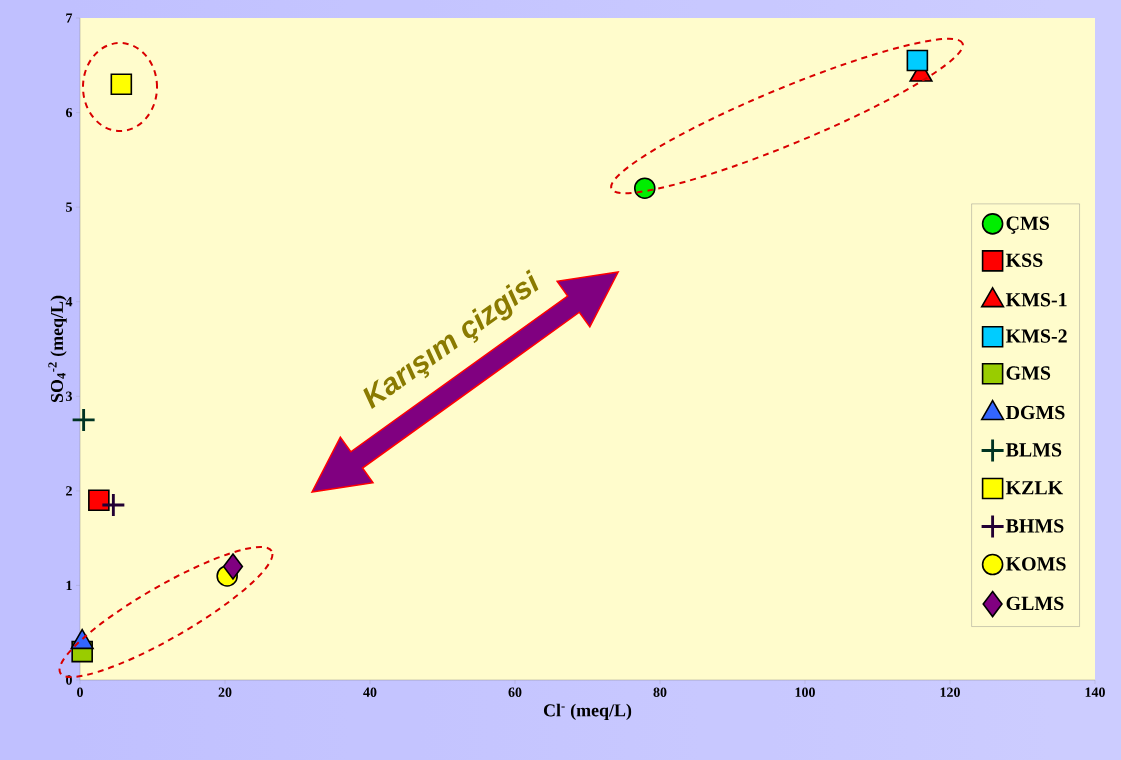 This screenshot has height=760, width=1121. What do you see at coordinates (69, 491) in the screenshot?
I see `y-tick-label: 2` at bounding box center [69, 491].